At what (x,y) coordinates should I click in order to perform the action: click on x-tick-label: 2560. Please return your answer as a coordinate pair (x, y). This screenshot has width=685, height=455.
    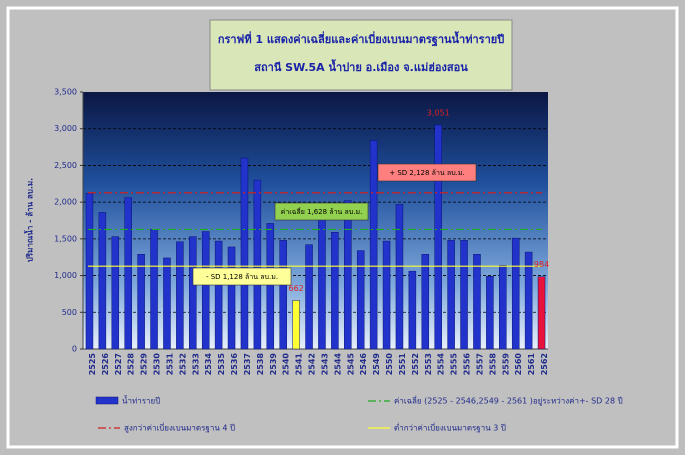
    Looking at the image, I should click on (518, 364).